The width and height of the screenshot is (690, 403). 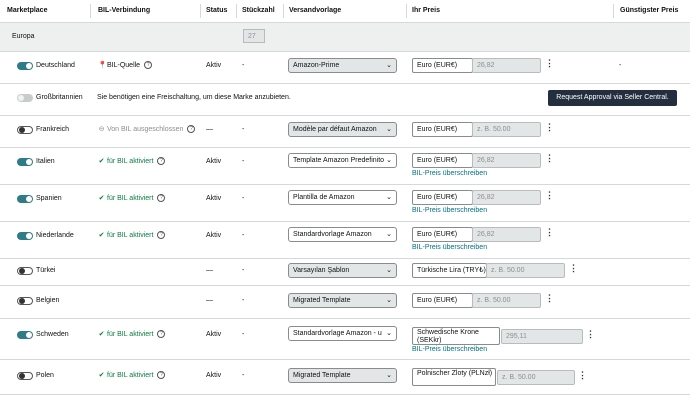 I want to click on bil-connection: 📍 BIL-Quelle ?, so click(x=125, y=65).